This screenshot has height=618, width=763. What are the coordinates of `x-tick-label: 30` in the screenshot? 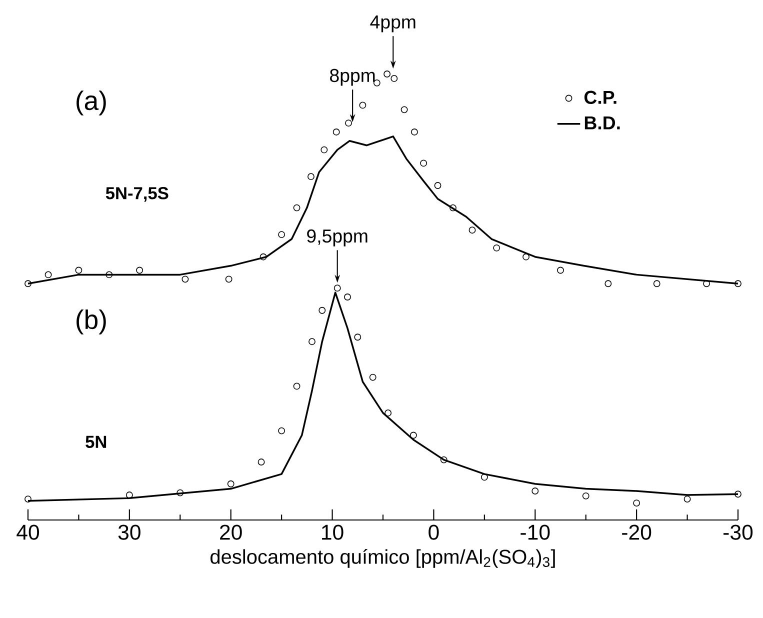 It's located at (129, 532).